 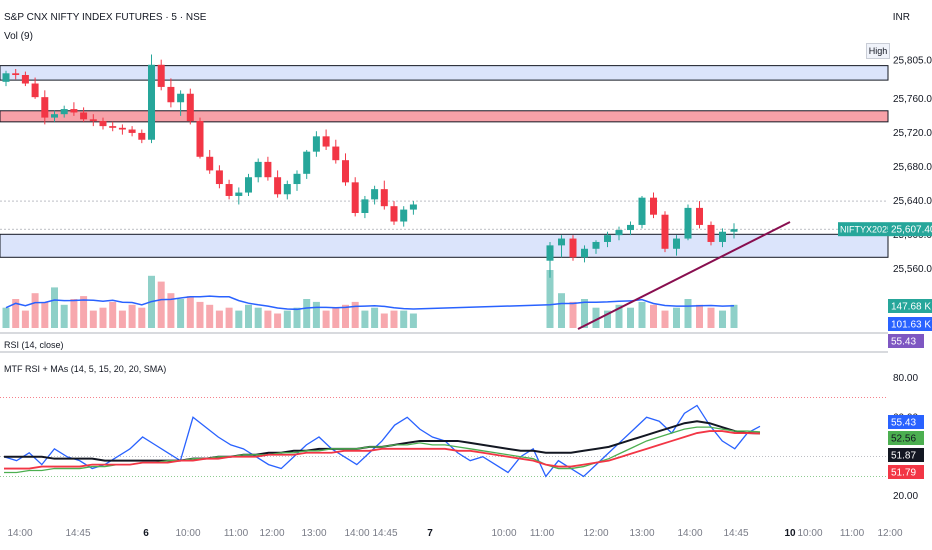 I want to click on volume-moving-average, so click(x=370, y=303).